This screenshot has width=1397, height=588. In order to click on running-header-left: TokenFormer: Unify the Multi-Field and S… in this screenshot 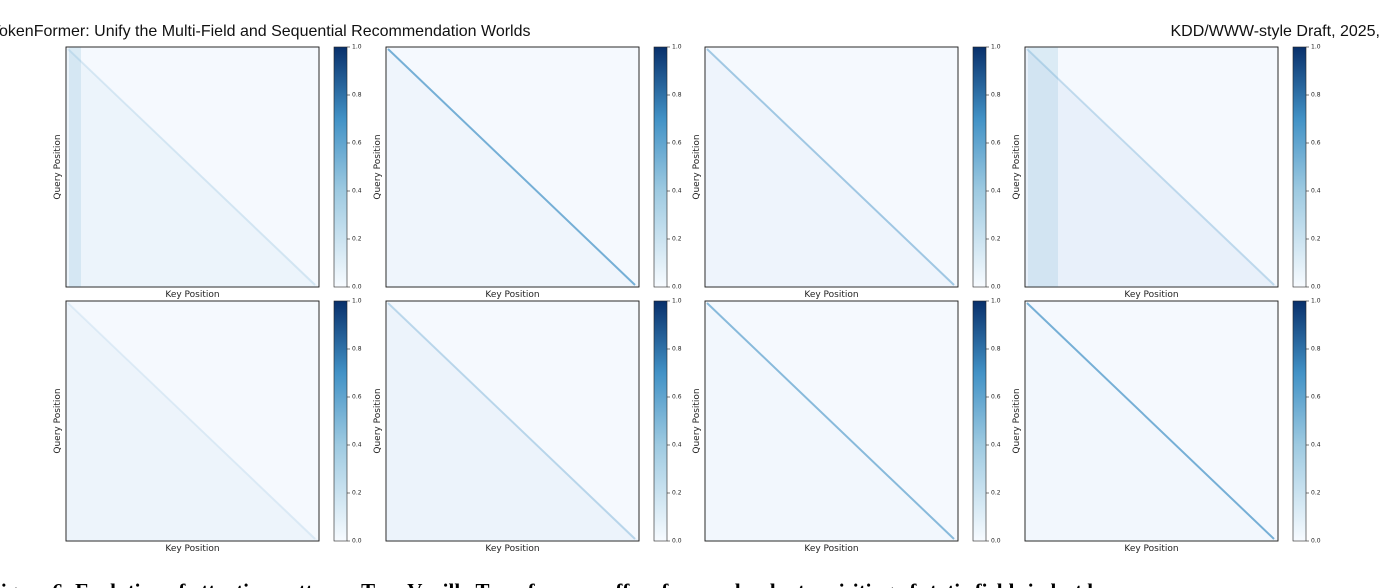, I will do `click(265, 31)`.